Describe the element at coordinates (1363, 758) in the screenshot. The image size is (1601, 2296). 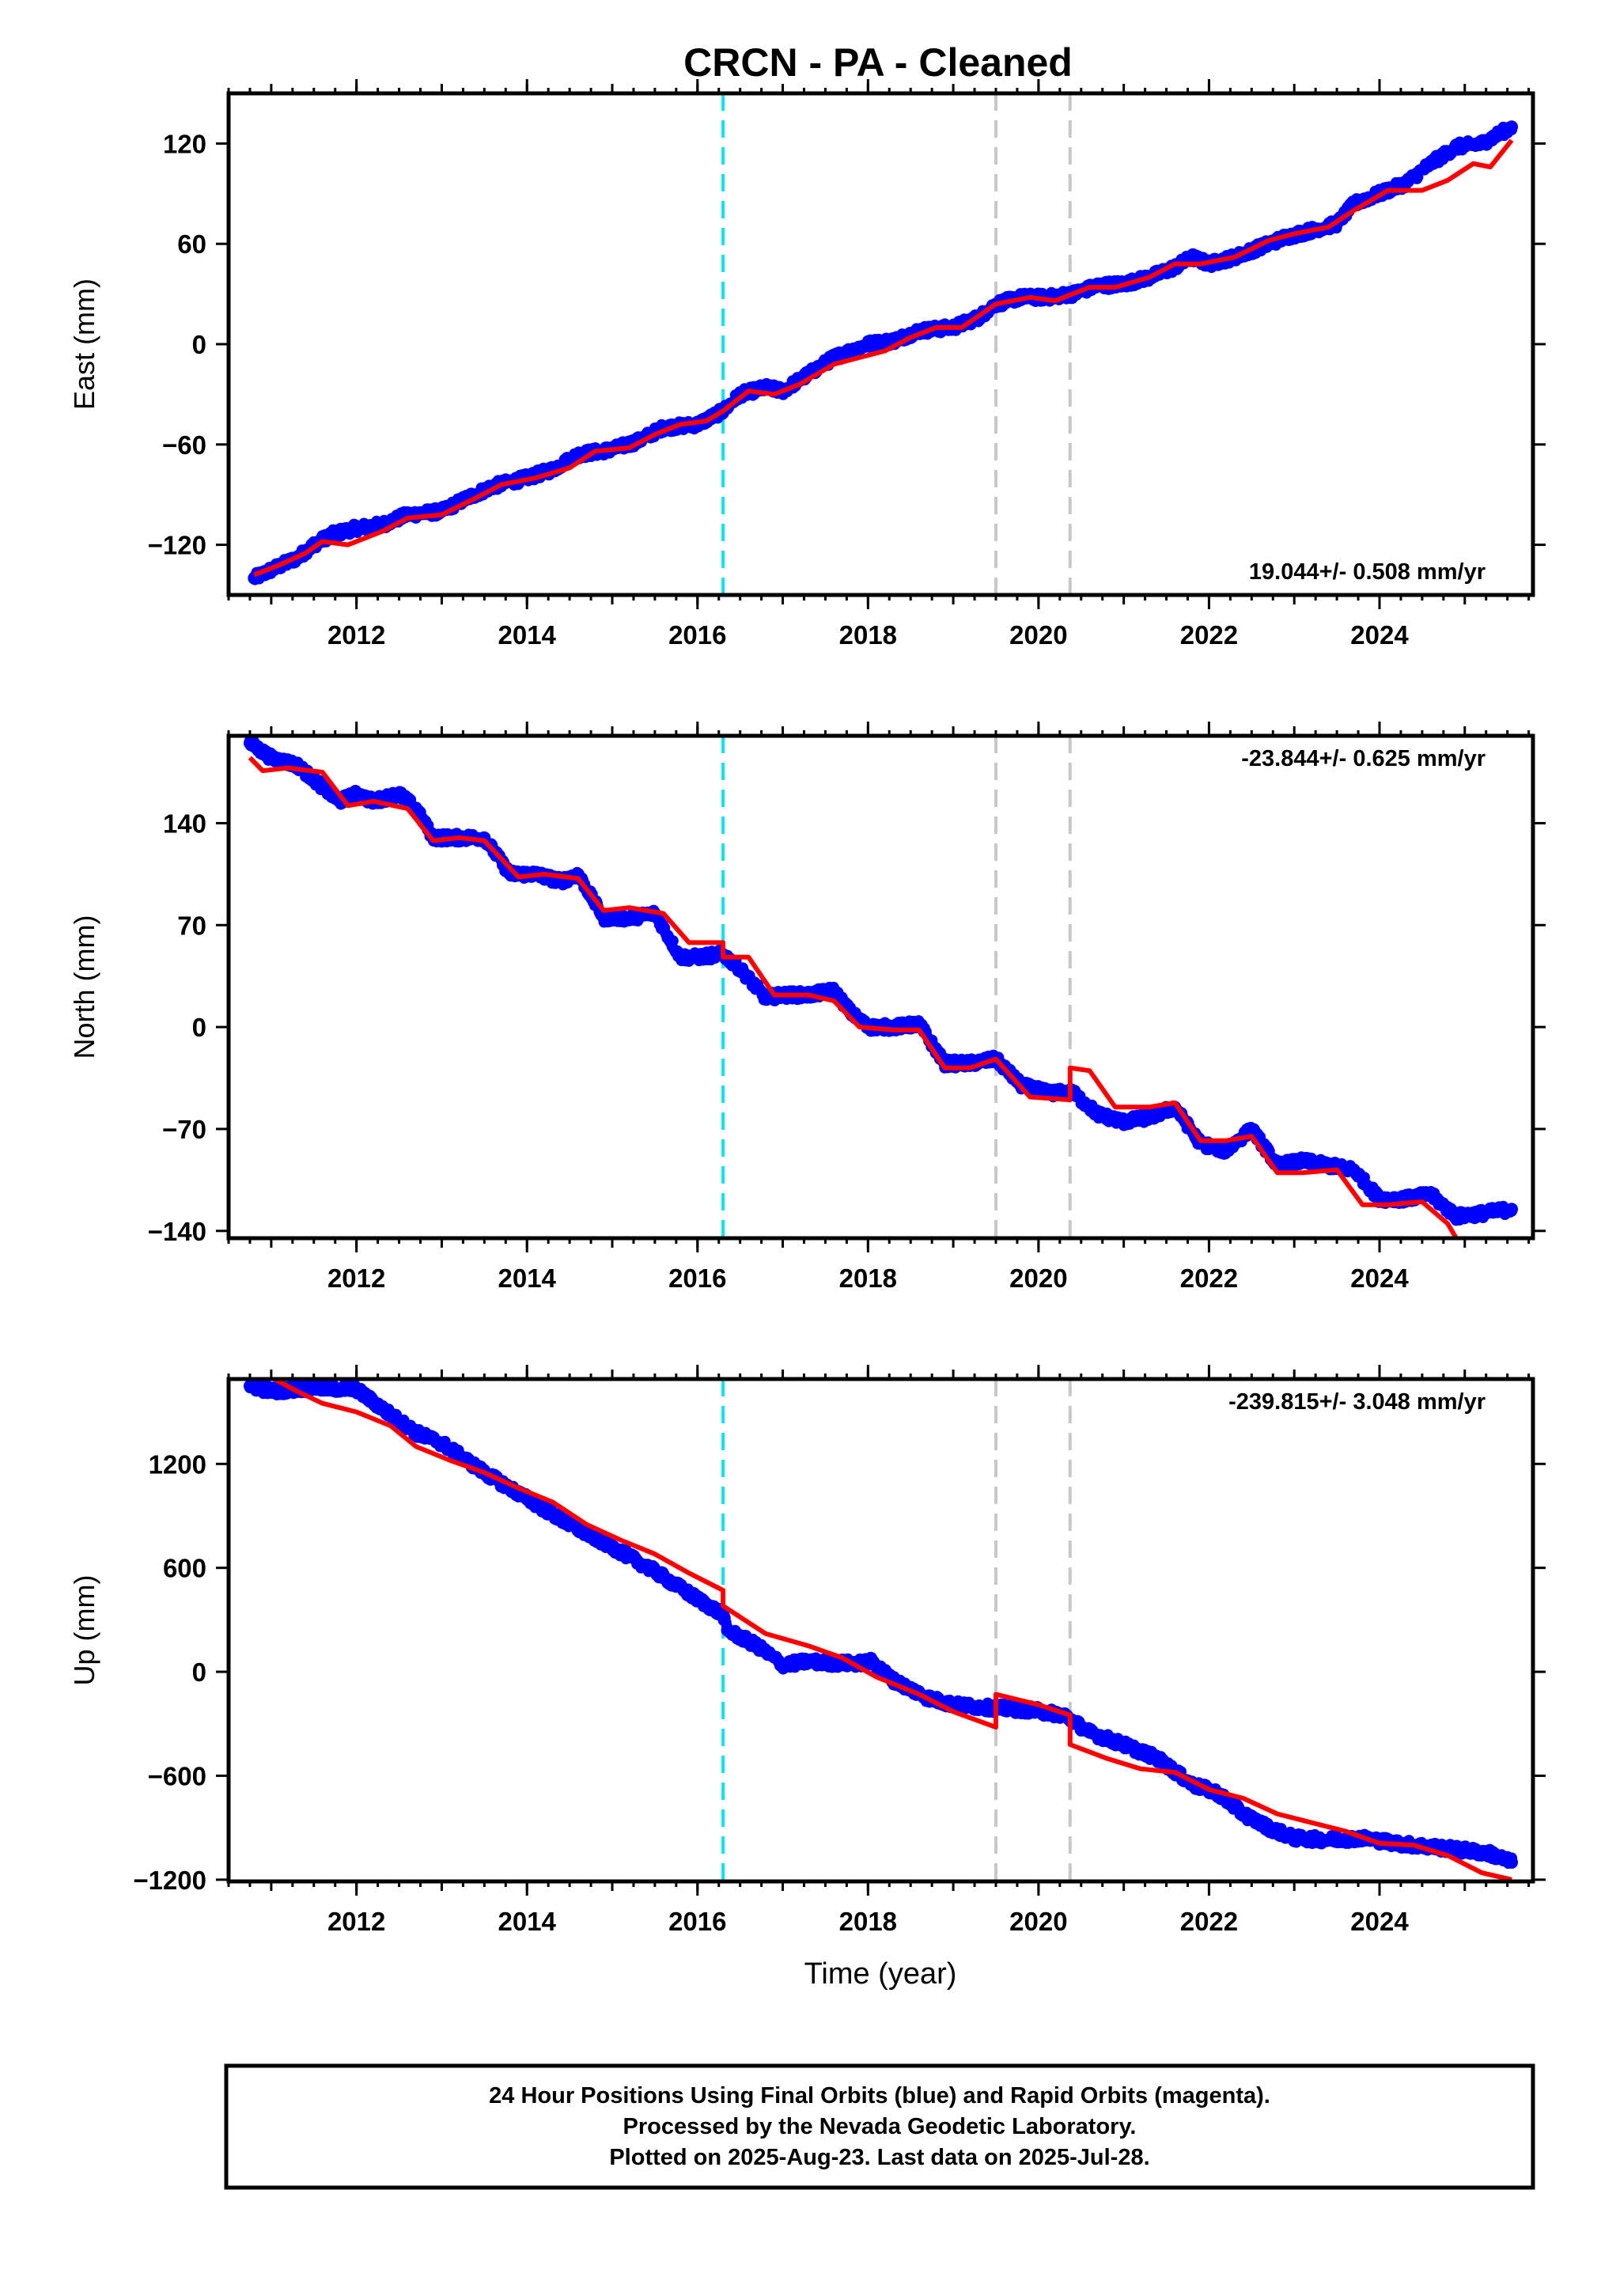
I see `rate-label: -23.844+/- 0.625 mm/yr` at that location.